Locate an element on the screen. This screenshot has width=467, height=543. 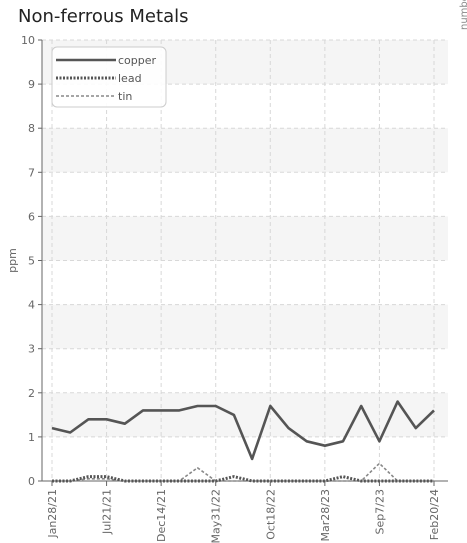
y-tick-label: 6 is located at coordinates (31, 216).